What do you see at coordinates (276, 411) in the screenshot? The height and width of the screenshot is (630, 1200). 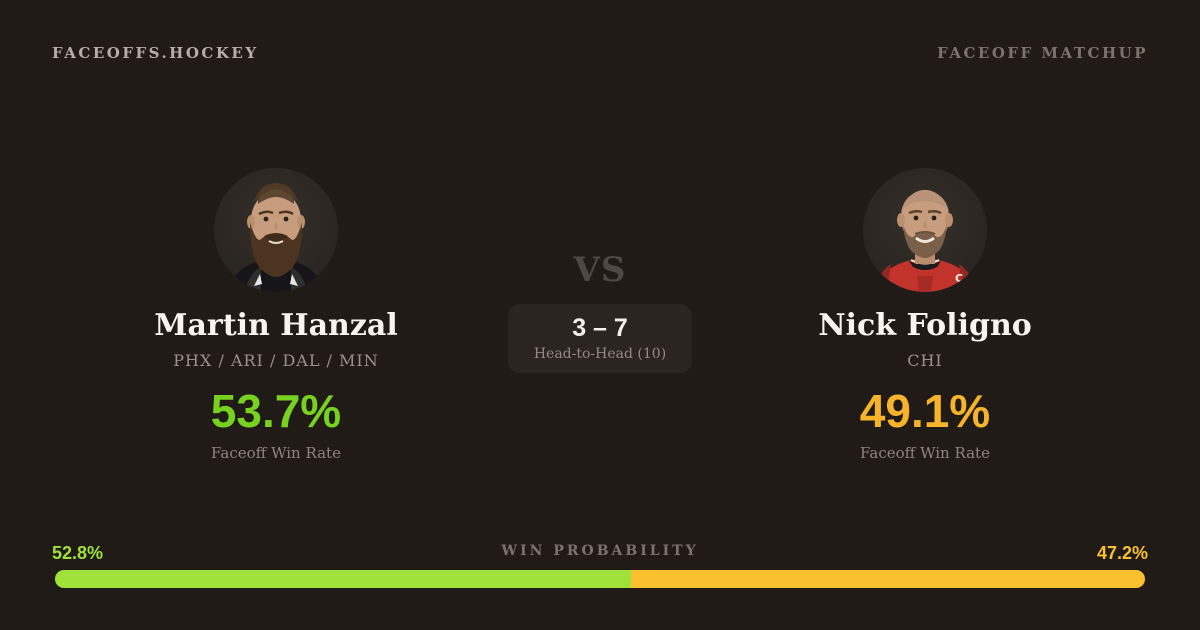 I see `player-win-rate-left: 53.7%` at bounding box center [276, 411].